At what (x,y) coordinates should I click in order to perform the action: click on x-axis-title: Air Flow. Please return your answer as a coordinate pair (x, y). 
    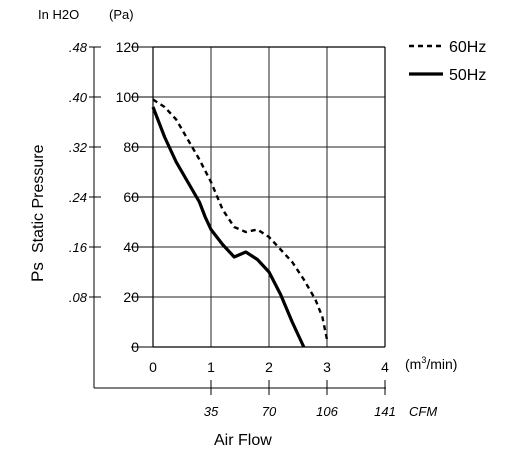
    Looking at the image, I should click on (243, 440).